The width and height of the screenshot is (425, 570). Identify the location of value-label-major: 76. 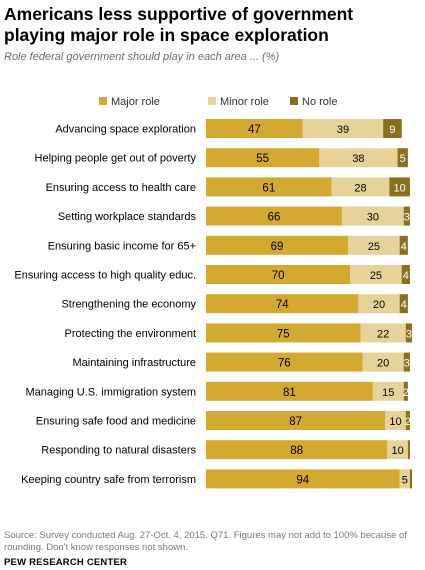
(284, 364).